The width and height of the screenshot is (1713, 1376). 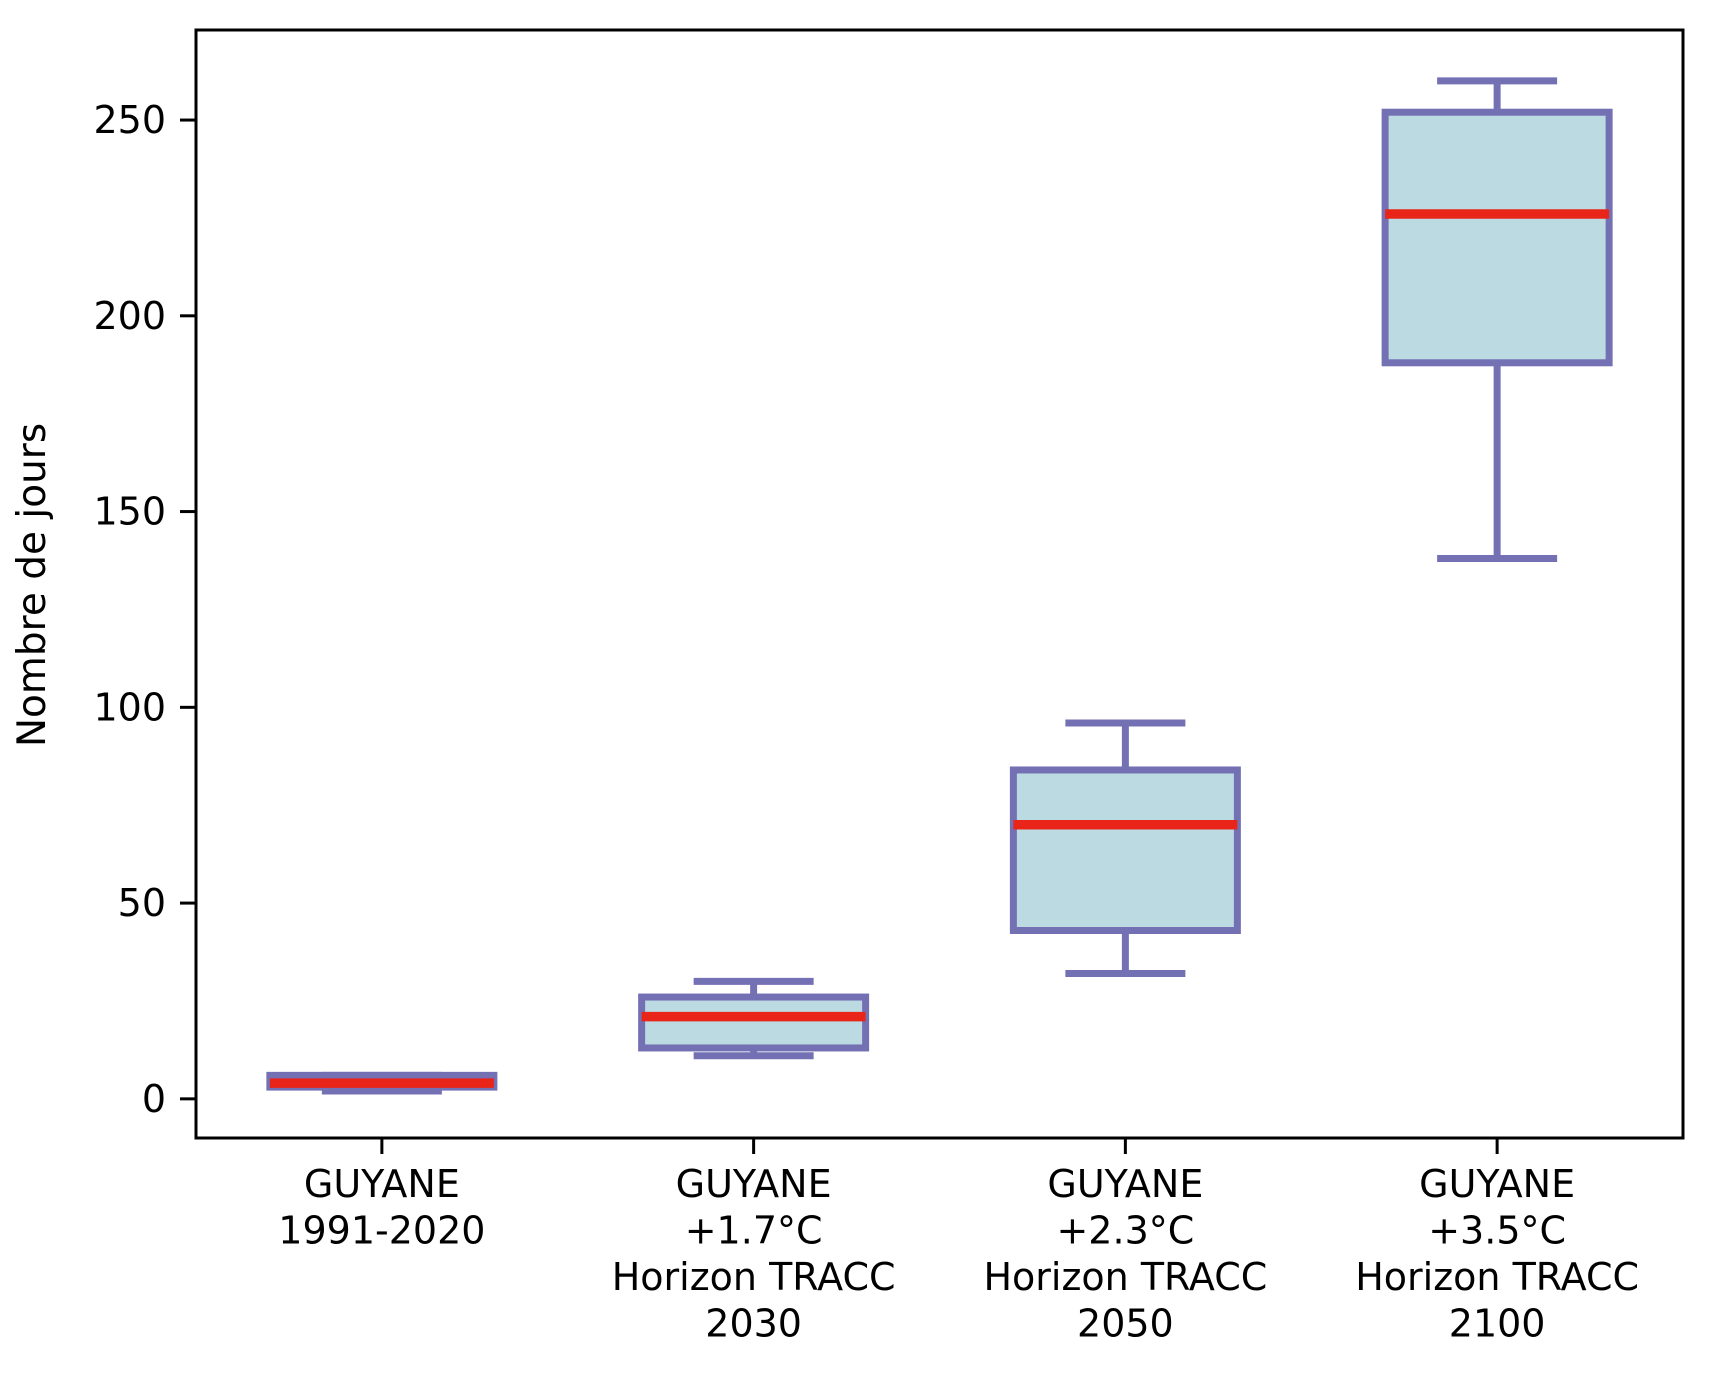 I want to click on y-tick-label: 50, so click(x=142, y=903).